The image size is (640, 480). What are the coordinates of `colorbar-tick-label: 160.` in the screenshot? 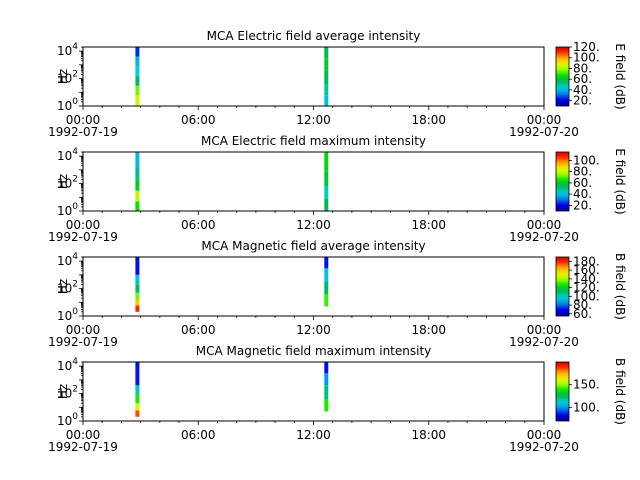 It's located at (586, 270).